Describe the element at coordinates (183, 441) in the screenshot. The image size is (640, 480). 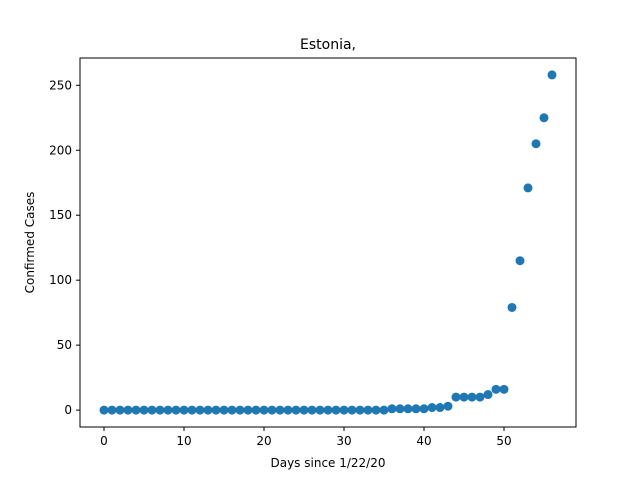
I see `x-tick-label: 10` at that location.